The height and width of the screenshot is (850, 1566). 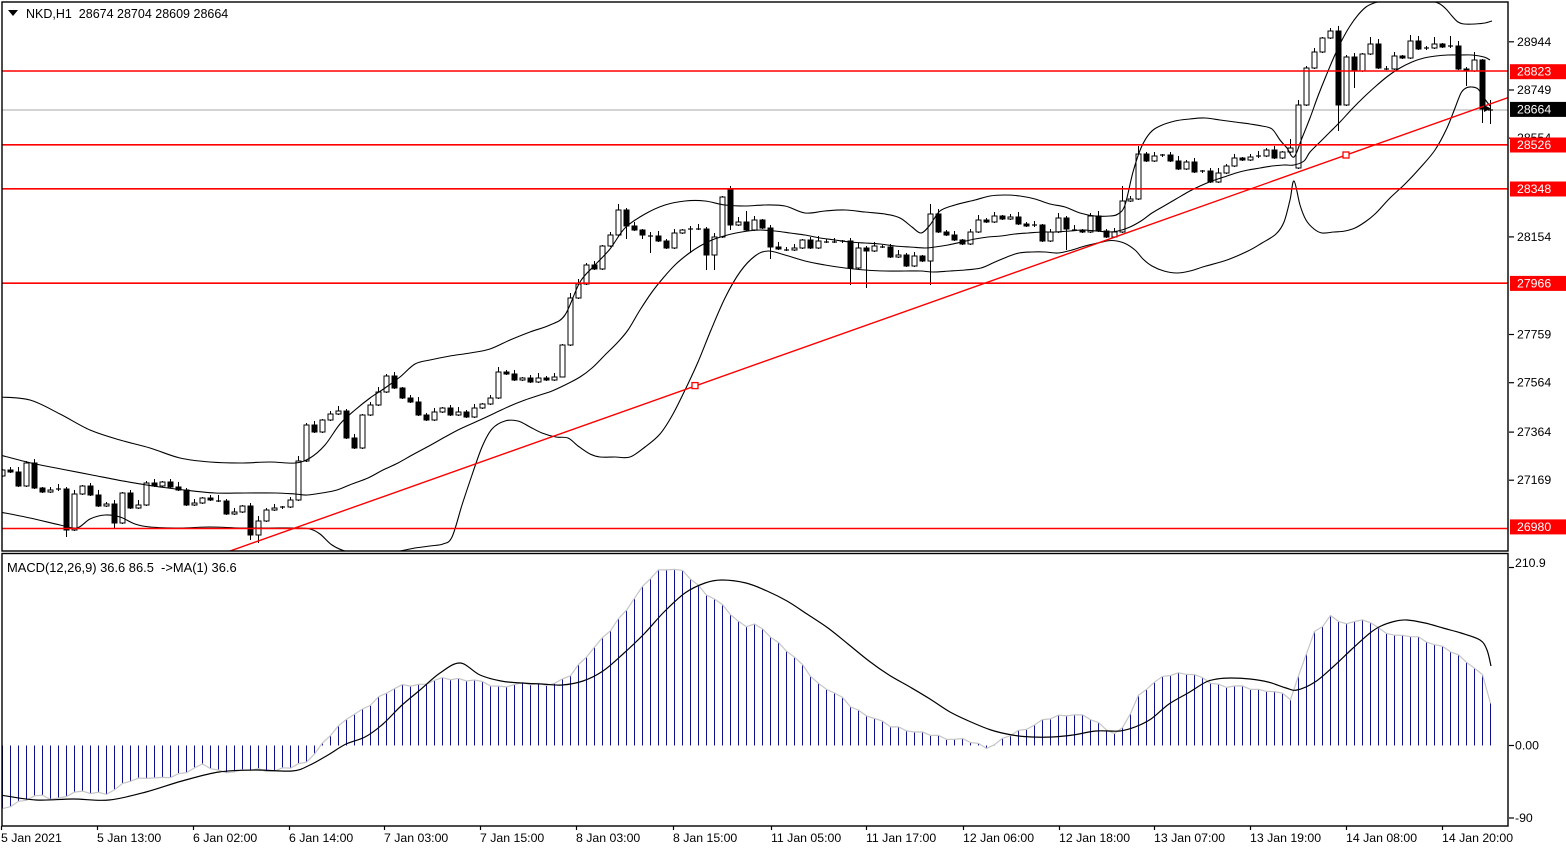 I want to click on svg-text: 28664, so click(x=1534, y=109).